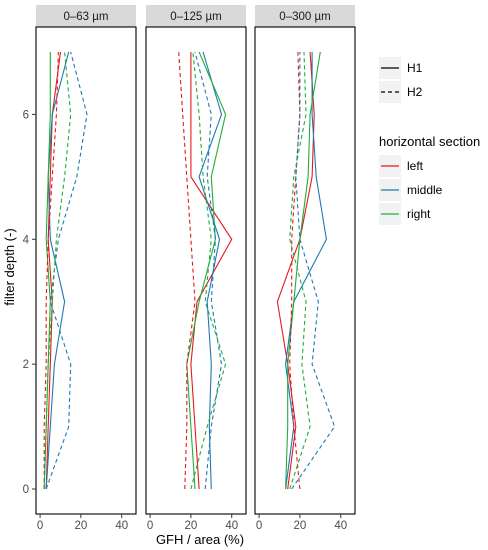 This screenshot has width=488, height=550. Describe the element at coordinates (200, 539) in the screenshot. I see `x-axis-title: GFH / area (%)` at that location.